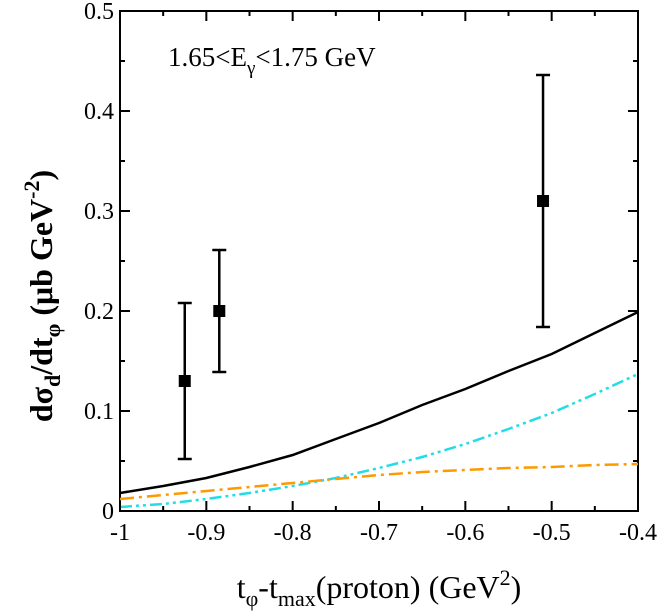 The width and height of the screenshot is (664, 616). Describe the element at coordinates (99, 12) in the screenshot. I see `y-tick-label: 0.5` at that location.